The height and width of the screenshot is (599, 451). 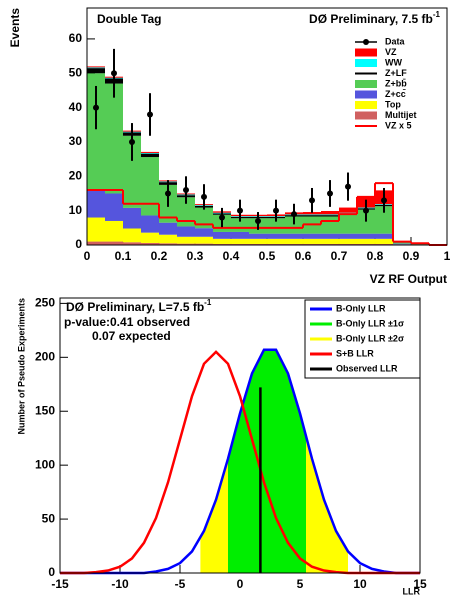 What do you see at coordinates (135, 307) in the screenshot?
I see `title-text: DØ Preliminary, L=7.5 fb` at bounding box center [135, 307].